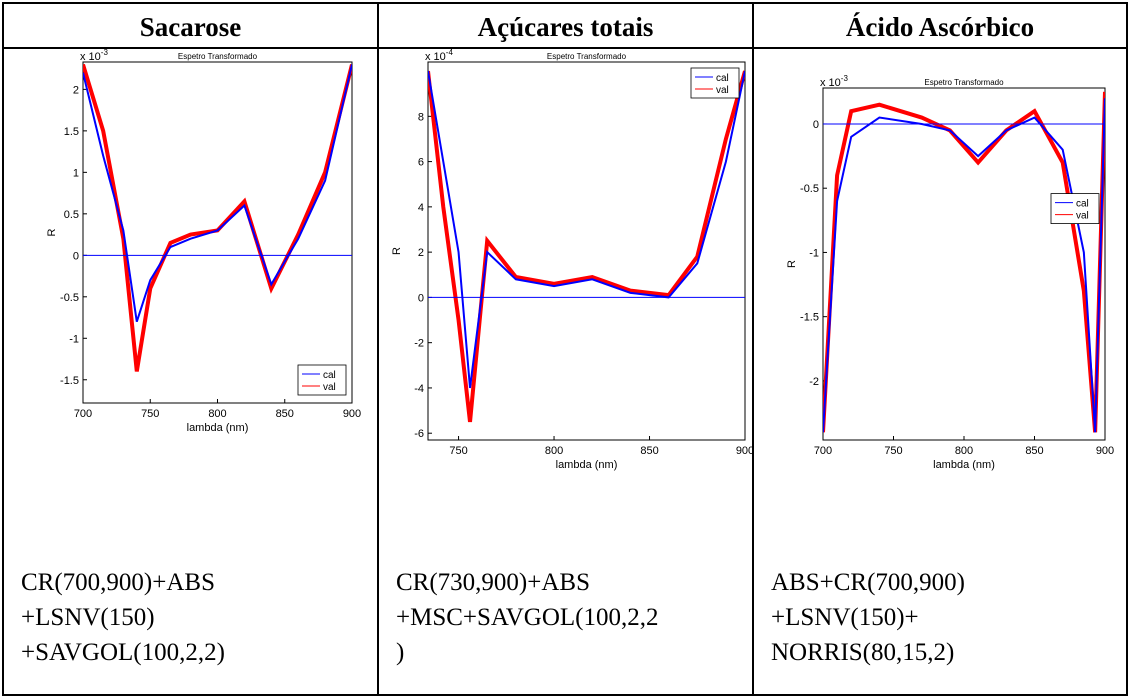  Describe the element at coordinates (527, 617) in the screenshot. I see `method-text: +MSC+SAVGOL(100,2,2` at that location.